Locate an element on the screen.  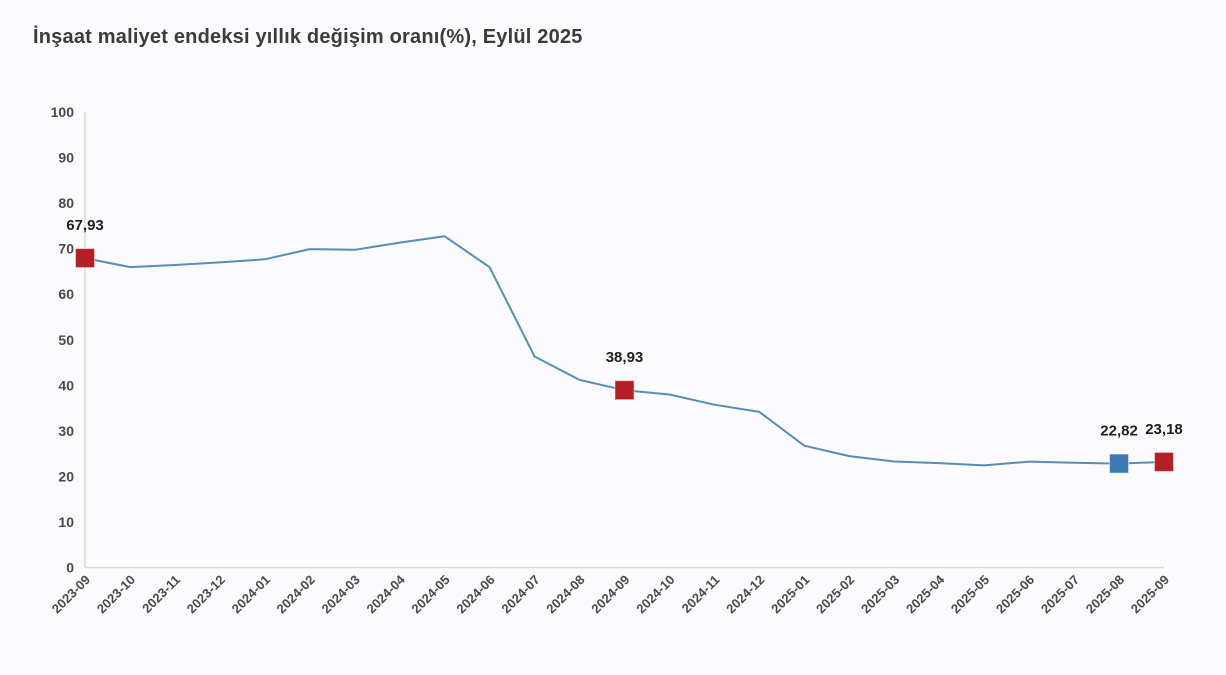
y-tick-label: 40 is located at coordinates (66, 385).